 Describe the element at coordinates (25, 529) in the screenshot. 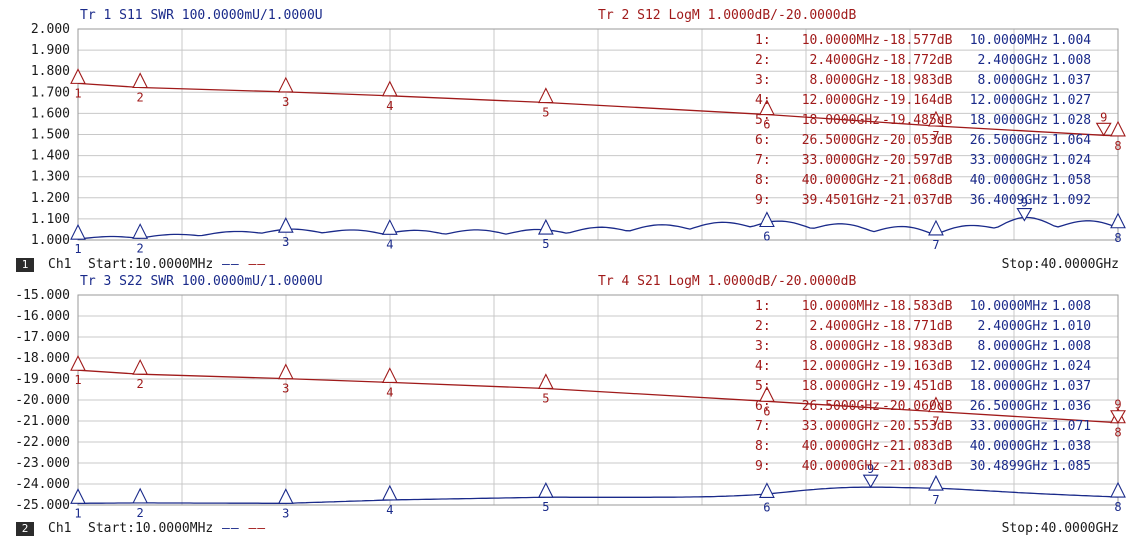

I see `channel-badge: 2` at that location.